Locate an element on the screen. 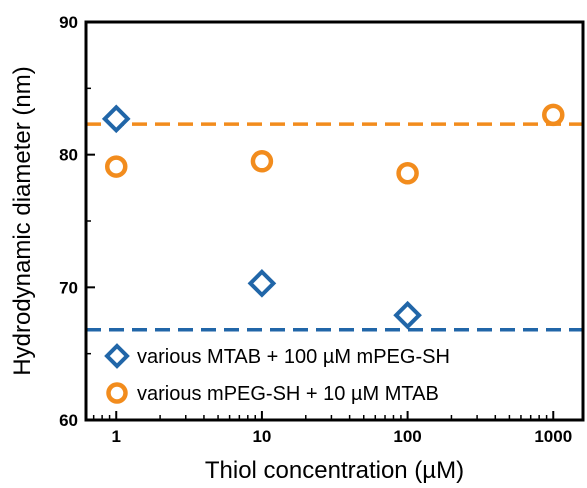  x-tick-label-2: 100 is located at coordinates (407, 436).